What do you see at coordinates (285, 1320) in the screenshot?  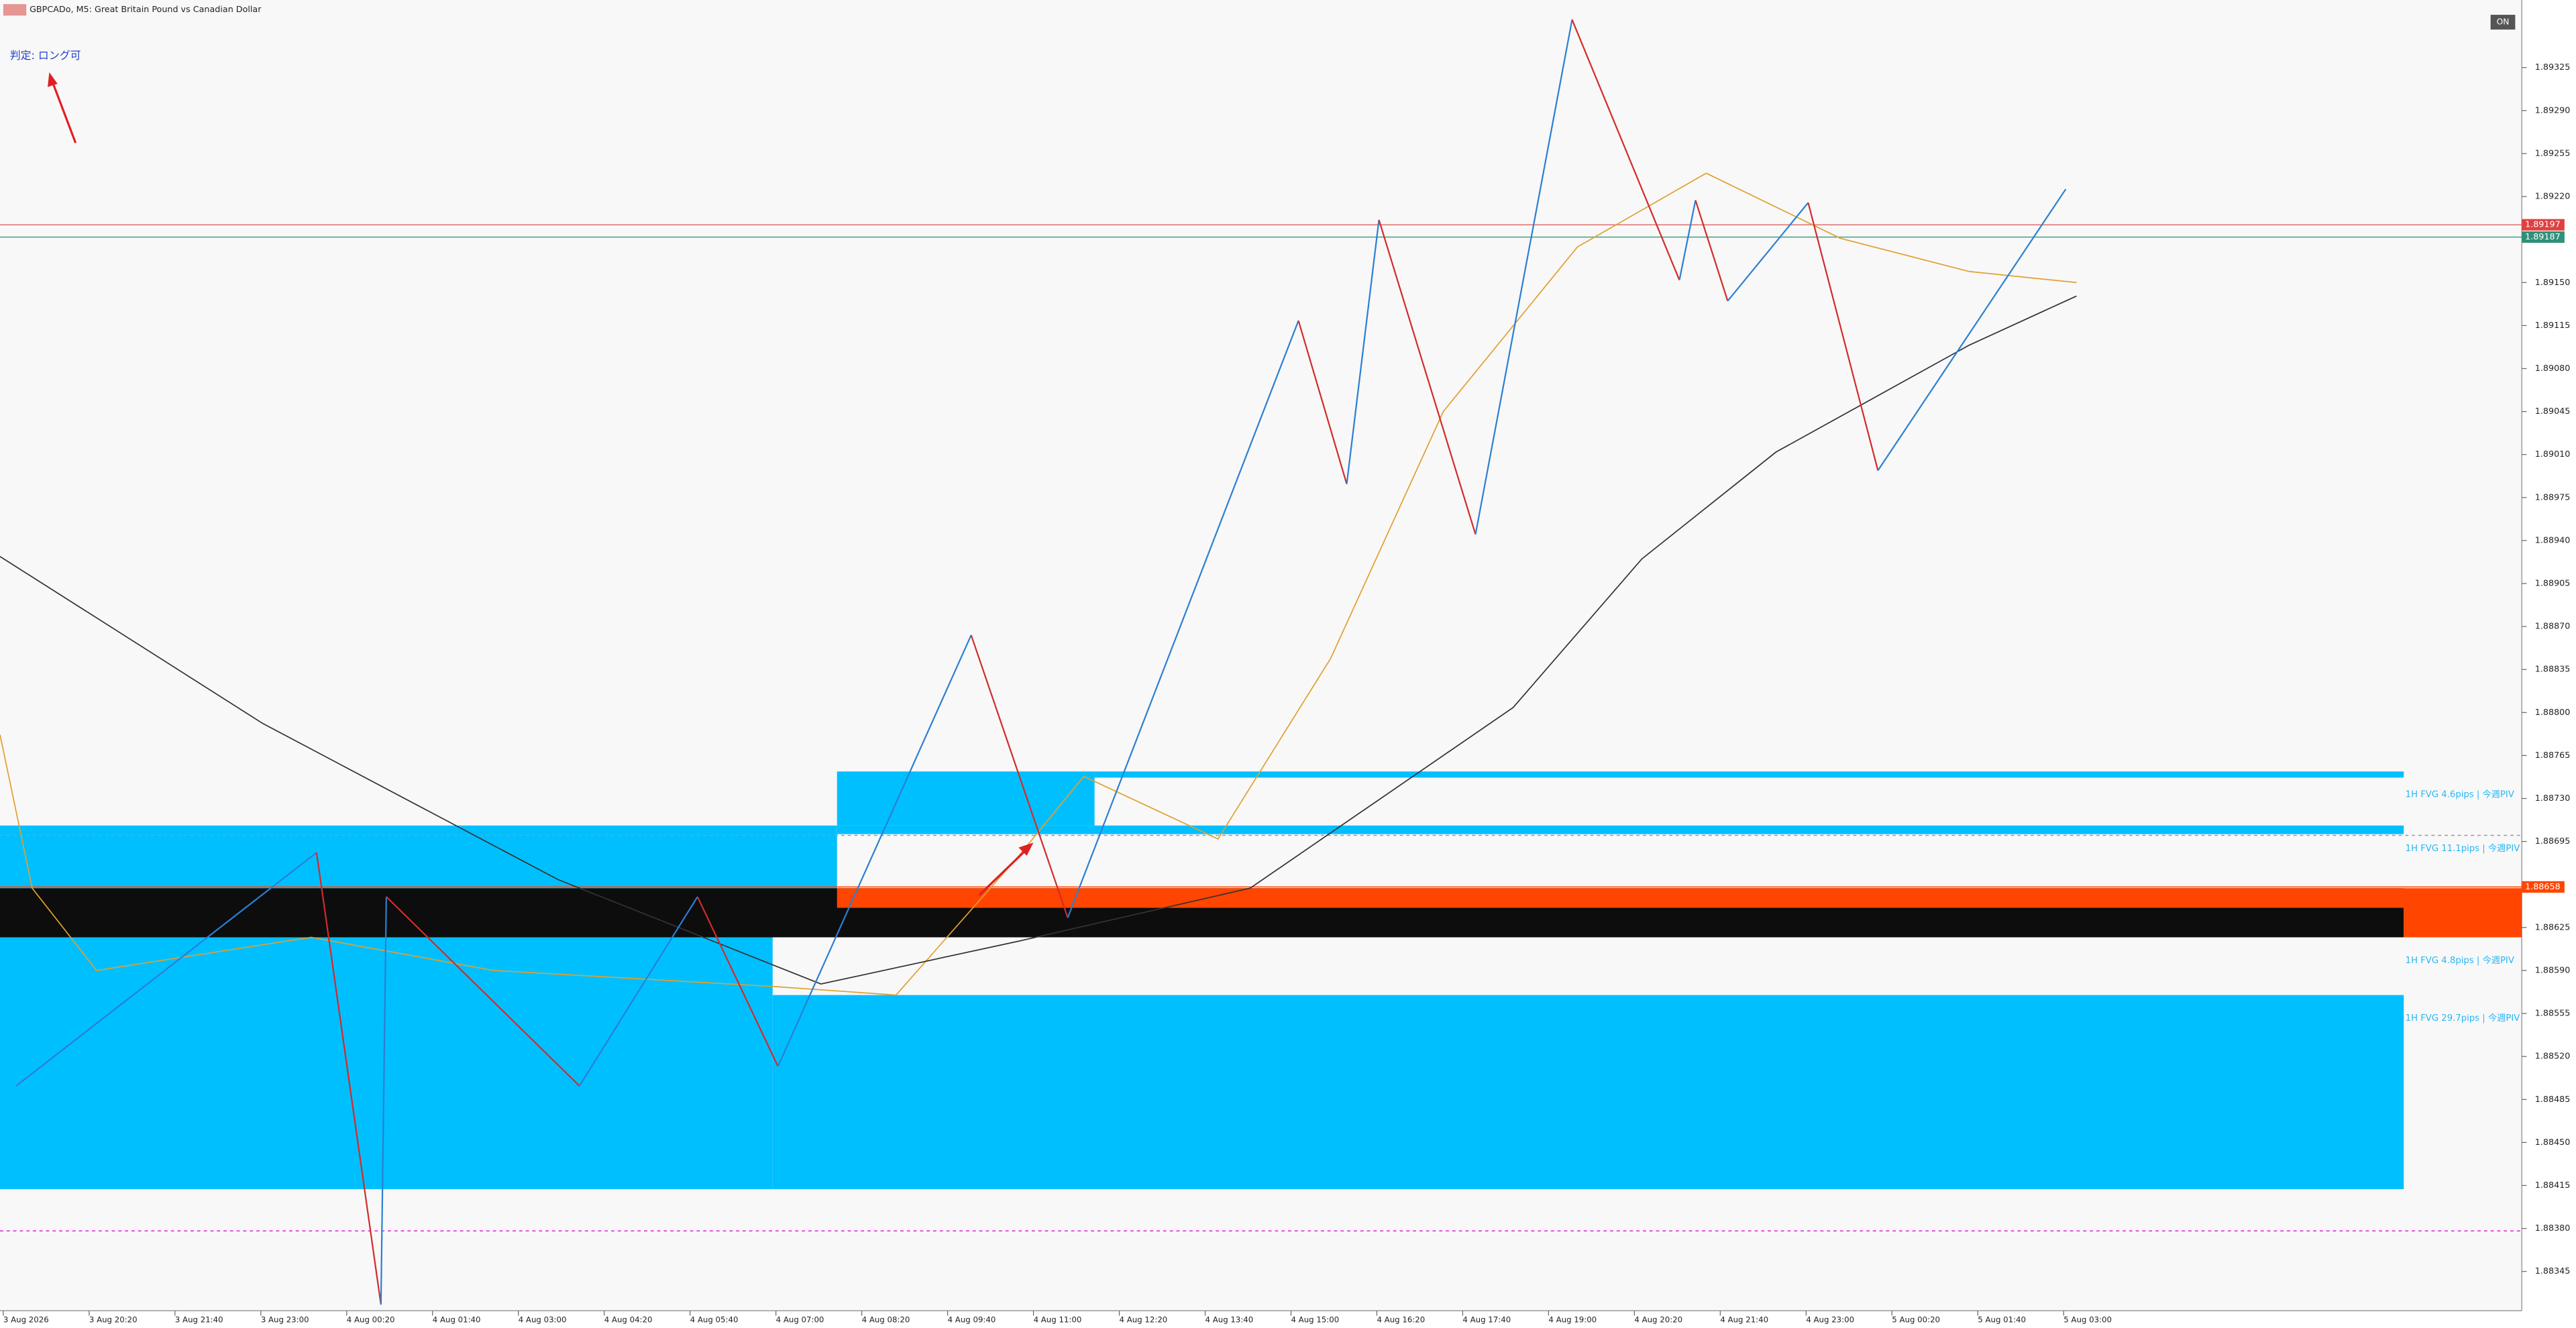 I see `x-tick-label: 3 Aug 23:00` at bounding box center [285, 1320].